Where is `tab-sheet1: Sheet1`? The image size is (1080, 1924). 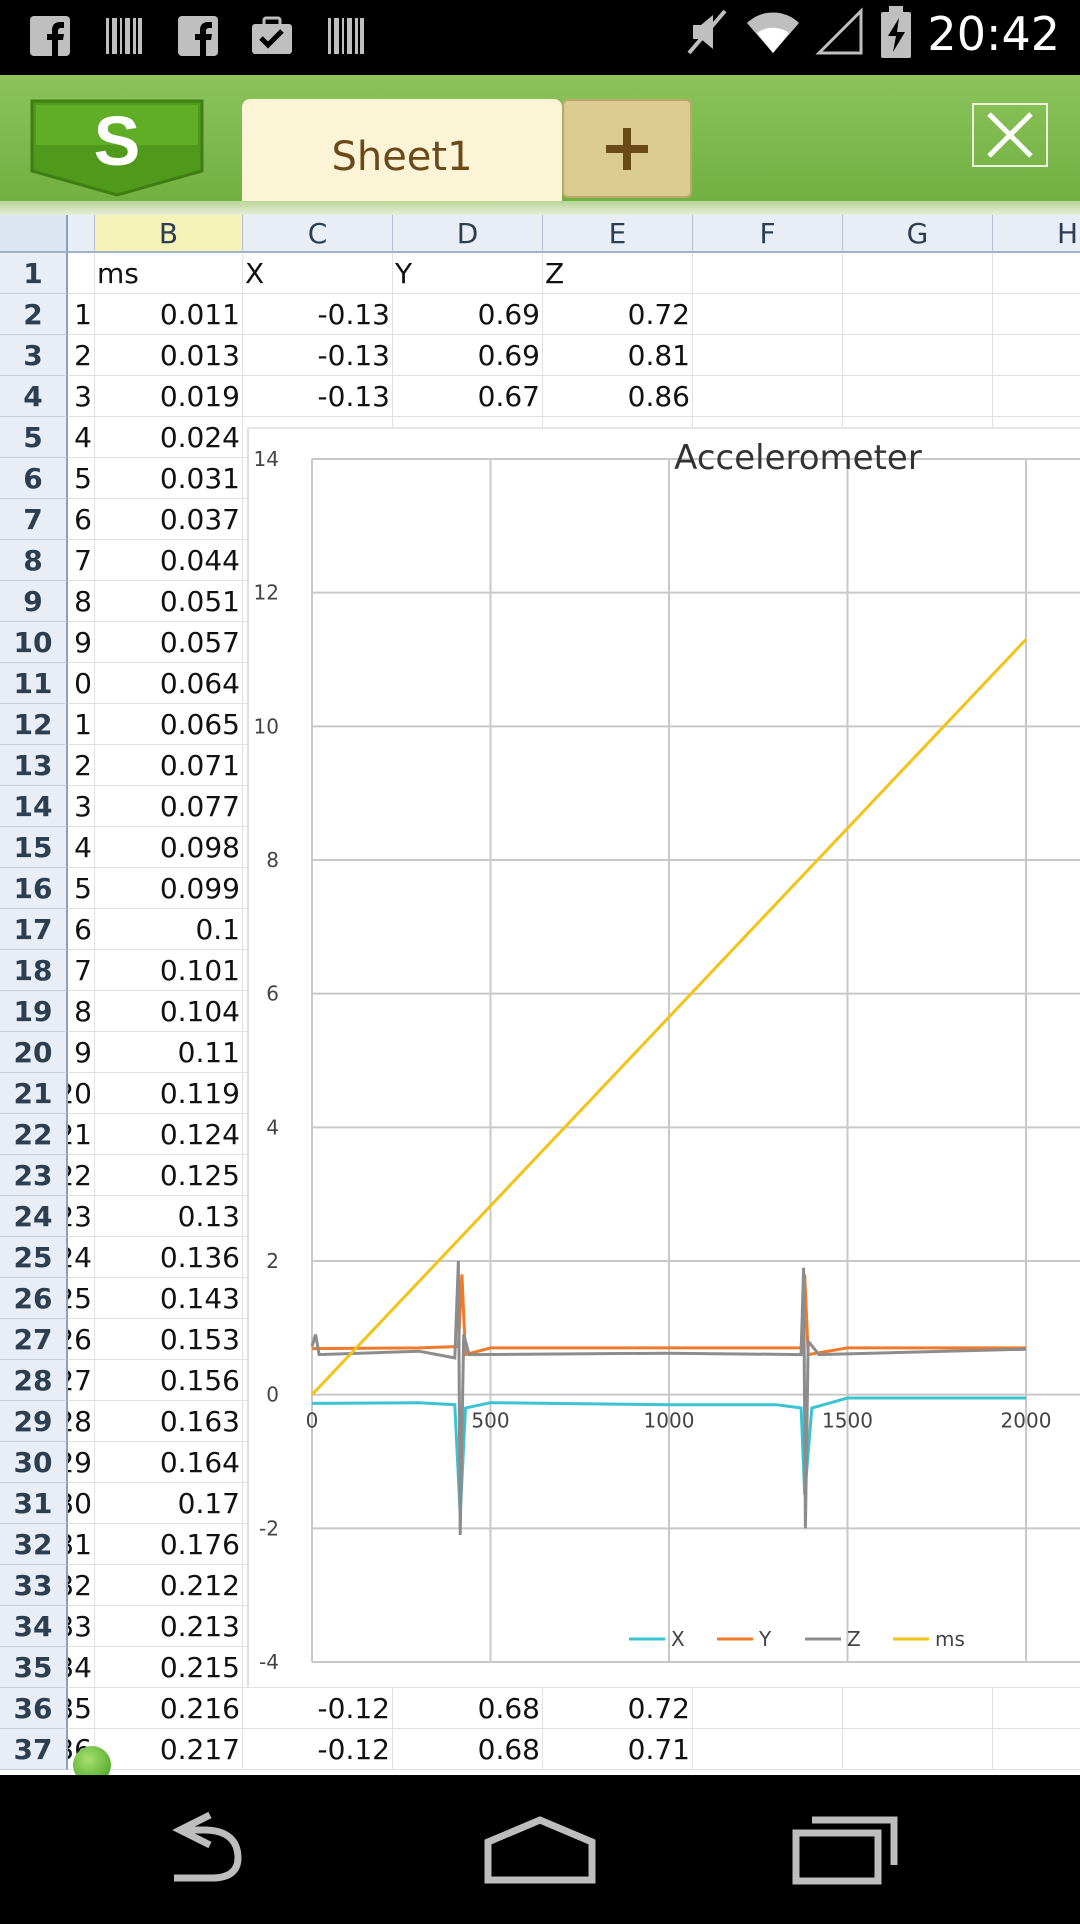
tab-sheet1: Sheet1 is located at coordinates (402, 157).